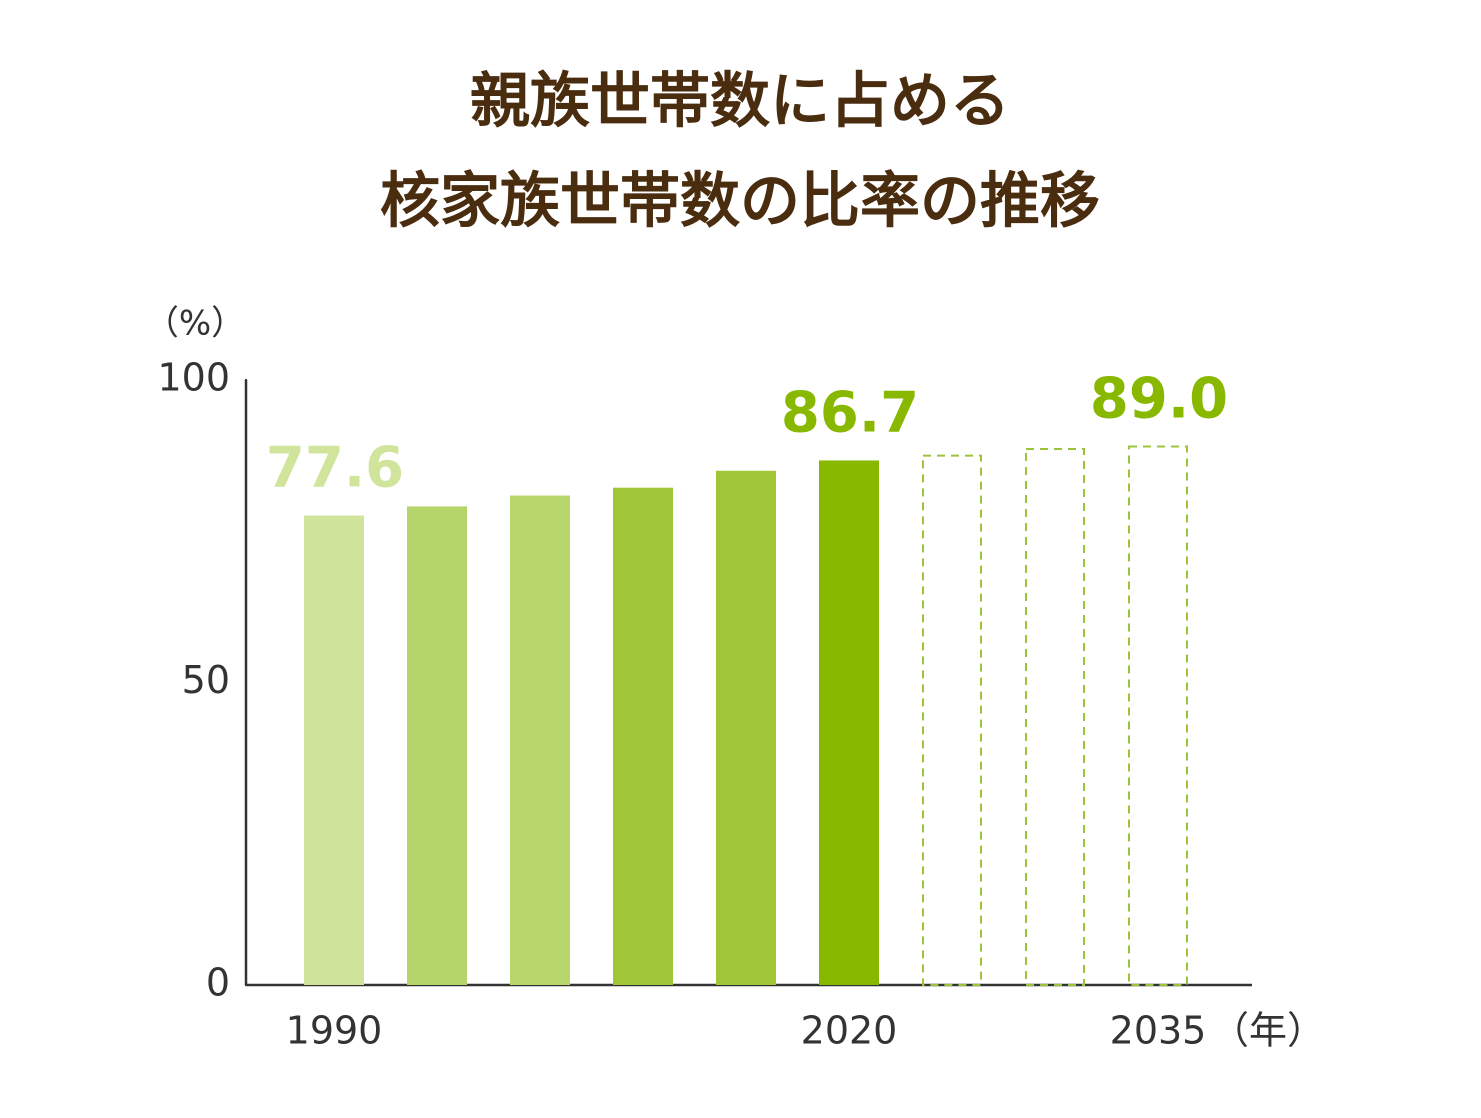 This screenshot has width=1481, height=1118. I want to click on value-label: 89.0, so click(1159, 399).